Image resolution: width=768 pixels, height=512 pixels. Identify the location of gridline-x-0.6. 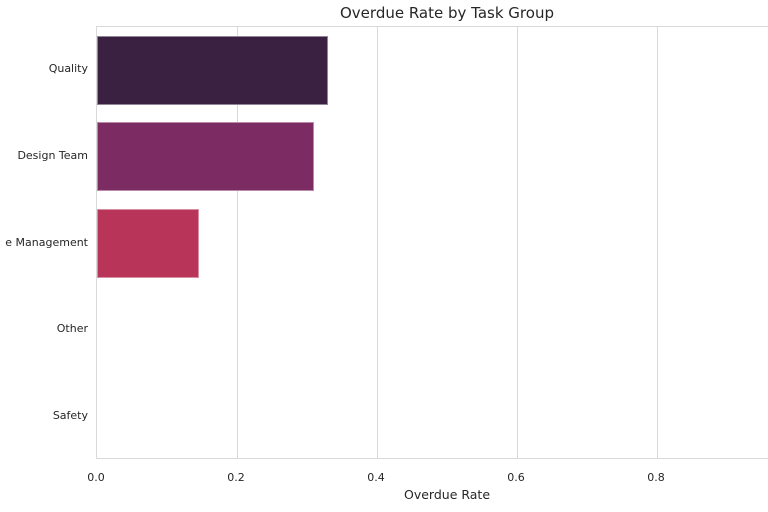
(517, 242).